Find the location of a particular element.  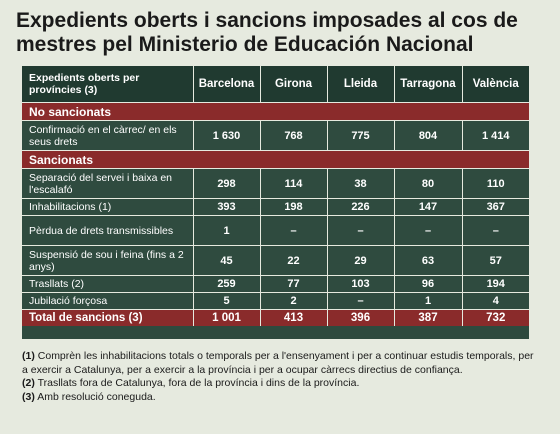

cell-barcelona: 1 is located at coordinates (227, 230).